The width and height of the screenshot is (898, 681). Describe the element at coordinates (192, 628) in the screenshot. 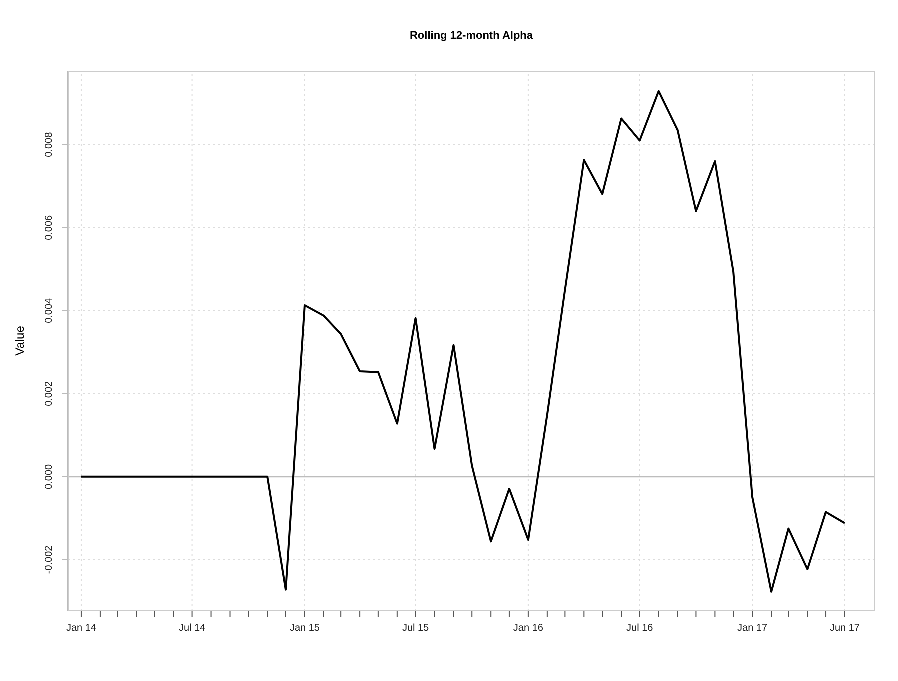

I see `x-tick-label: Jul 14` at that location.